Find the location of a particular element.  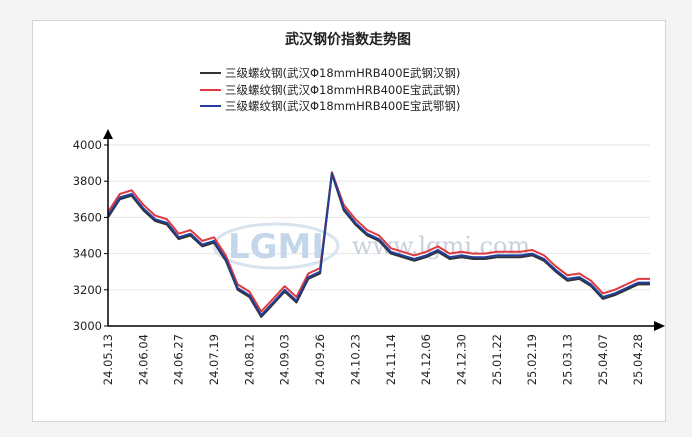

watermark-logo: LGMI is located at coordinates (276, 247).